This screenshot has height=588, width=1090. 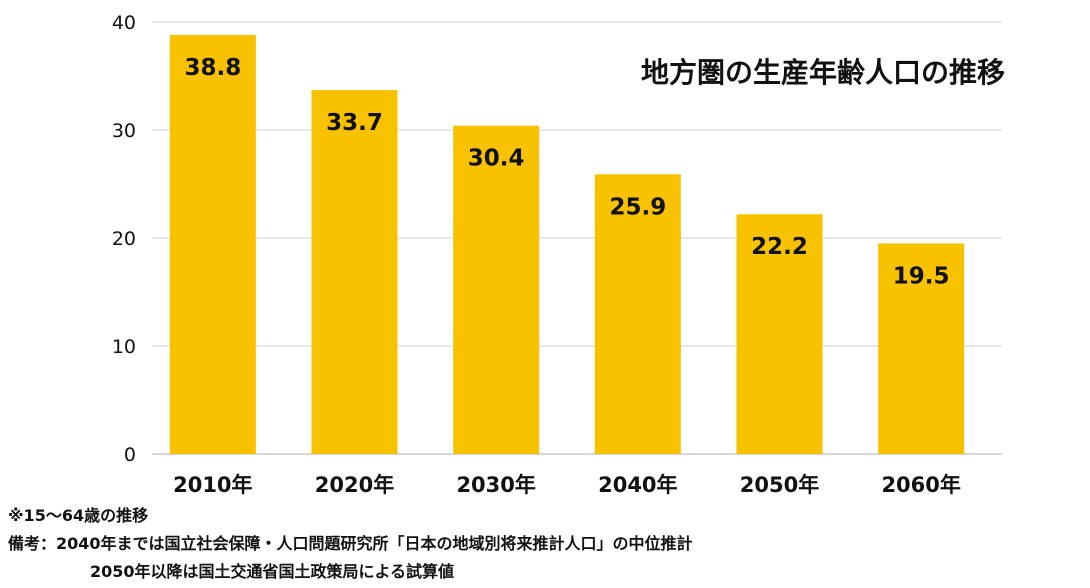 I want to click on bar-2030年, so click(x=496, y=290).